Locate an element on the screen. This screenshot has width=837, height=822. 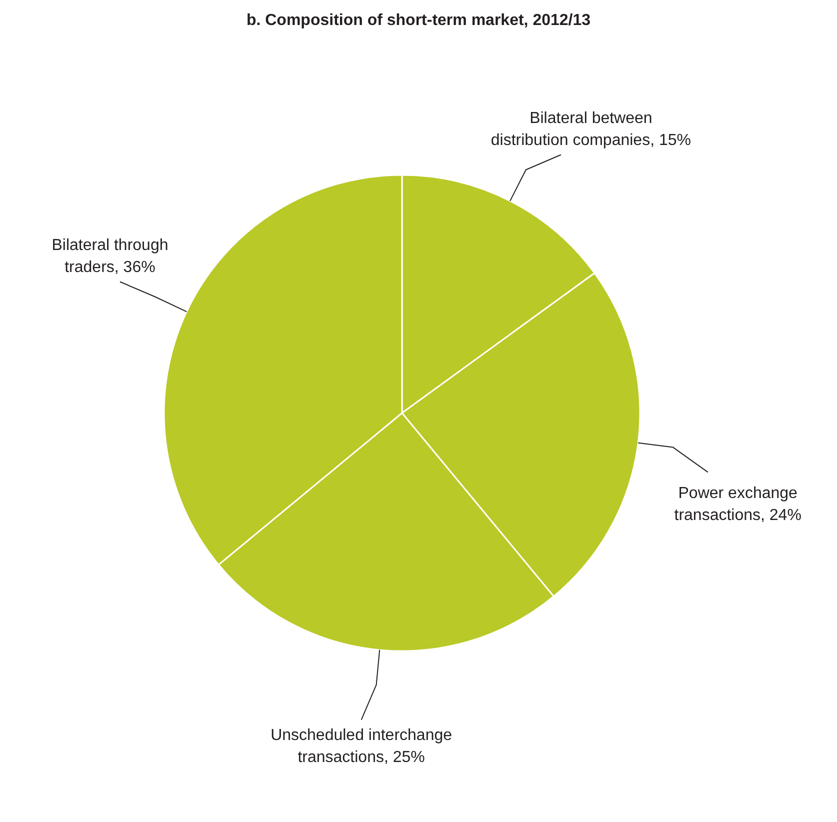
slice-label: Bilateral through traders, 36% is located at coordinates (110, 256).